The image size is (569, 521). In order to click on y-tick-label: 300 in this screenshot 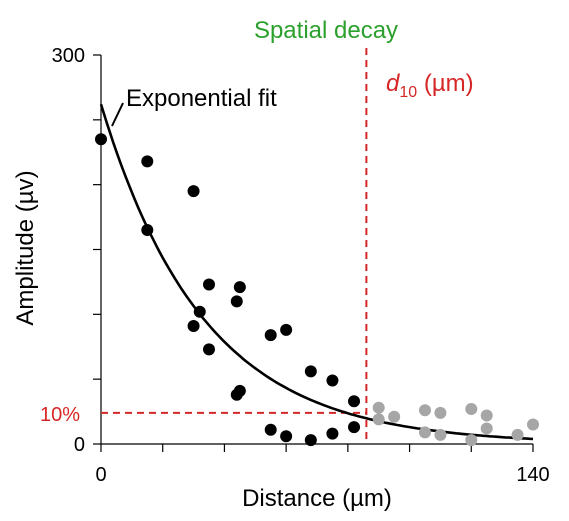, I will do `click(68, 56)`.